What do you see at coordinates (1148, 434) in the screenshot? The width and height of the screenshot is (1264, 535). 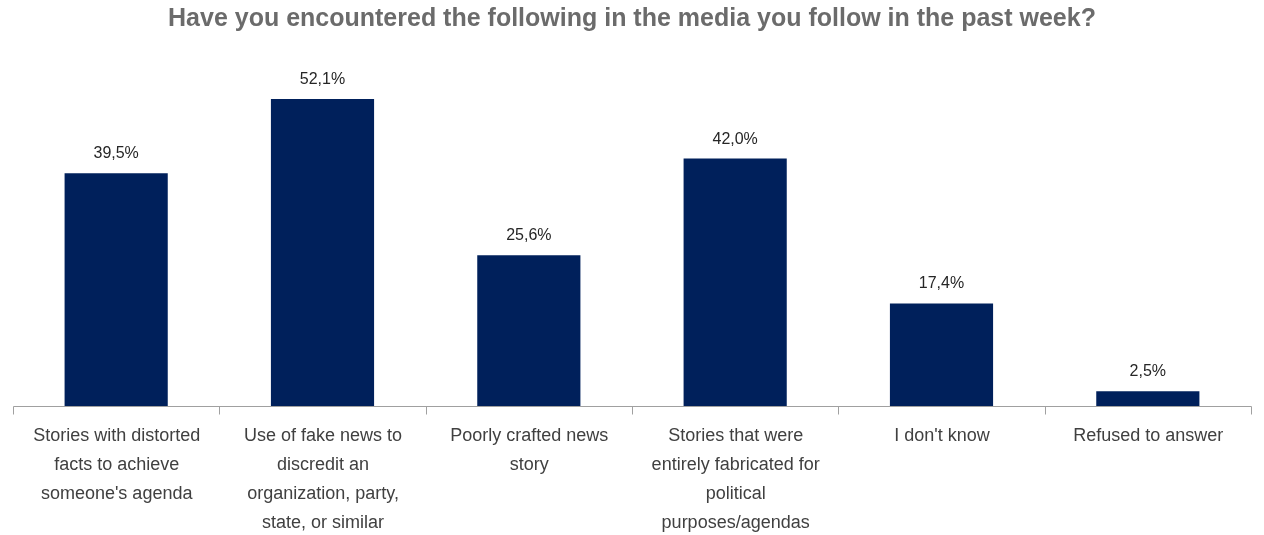 I see `x-tick-label: Refused to answer` at bounding box center [1148, 434].